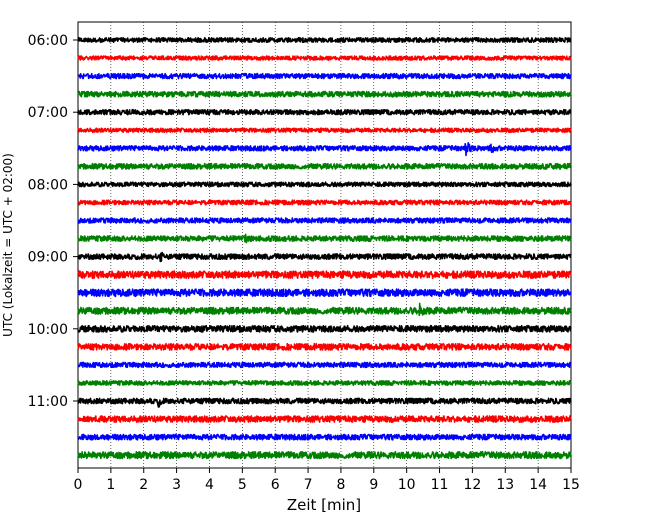 The width and height of the screenshot is (650, 520). Describe the element at coordinates (48, 113) in the screenshot. I see `y-tick-label: 07:00` at that location.